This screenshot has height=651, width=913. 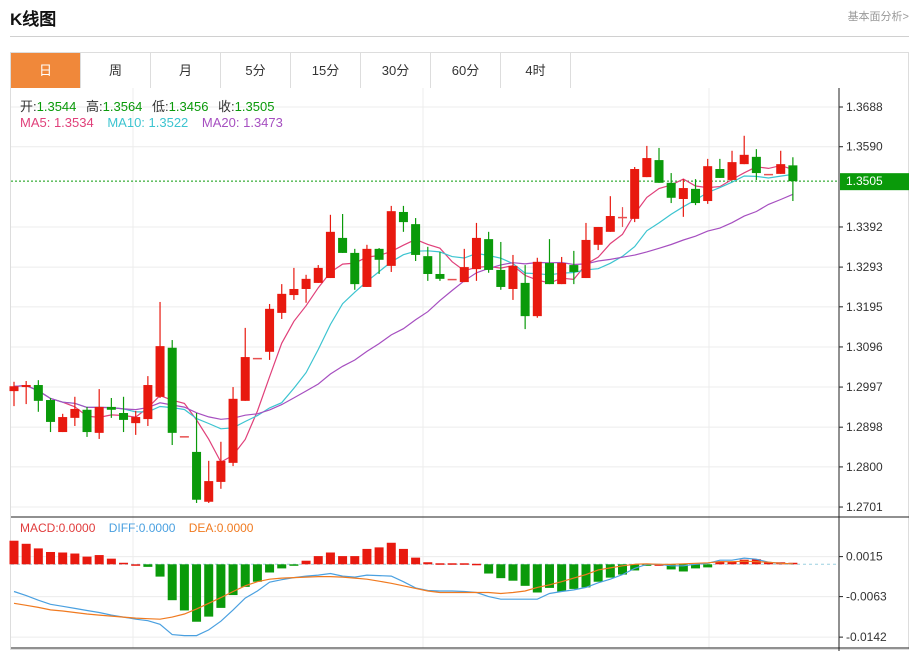 I want to click on close-label: 收:, so click(x=226, y=106).